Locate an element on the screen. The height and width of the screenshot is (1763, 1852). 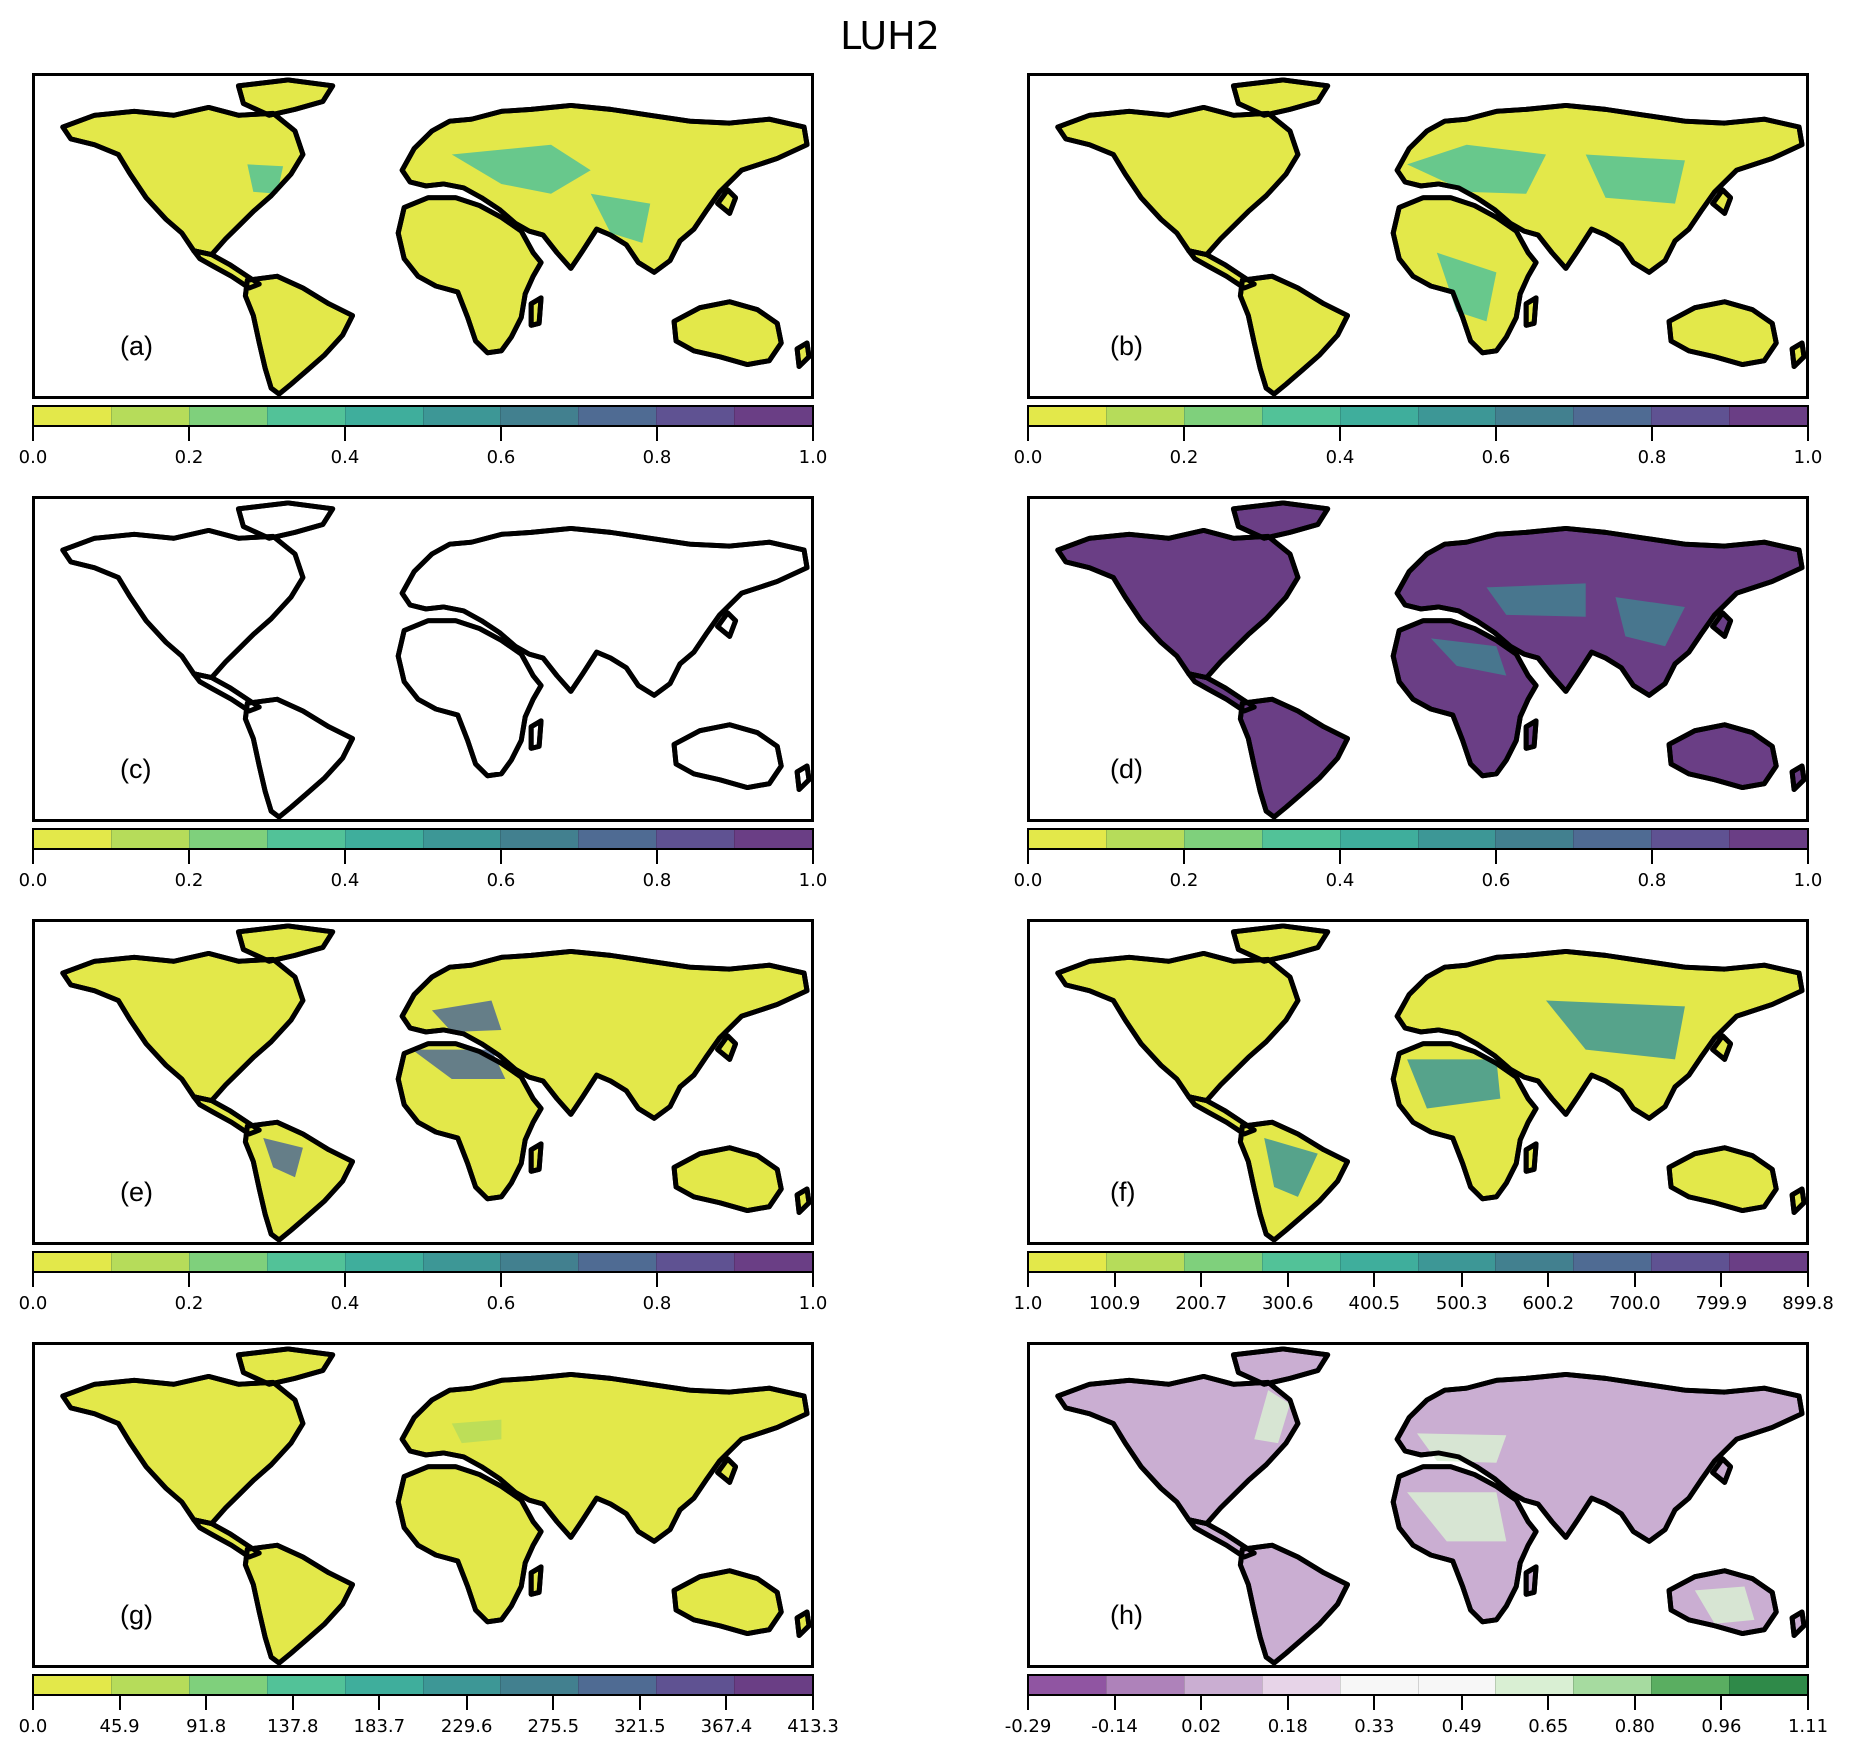
colorbar-g is located at coordinates (423, 1685).